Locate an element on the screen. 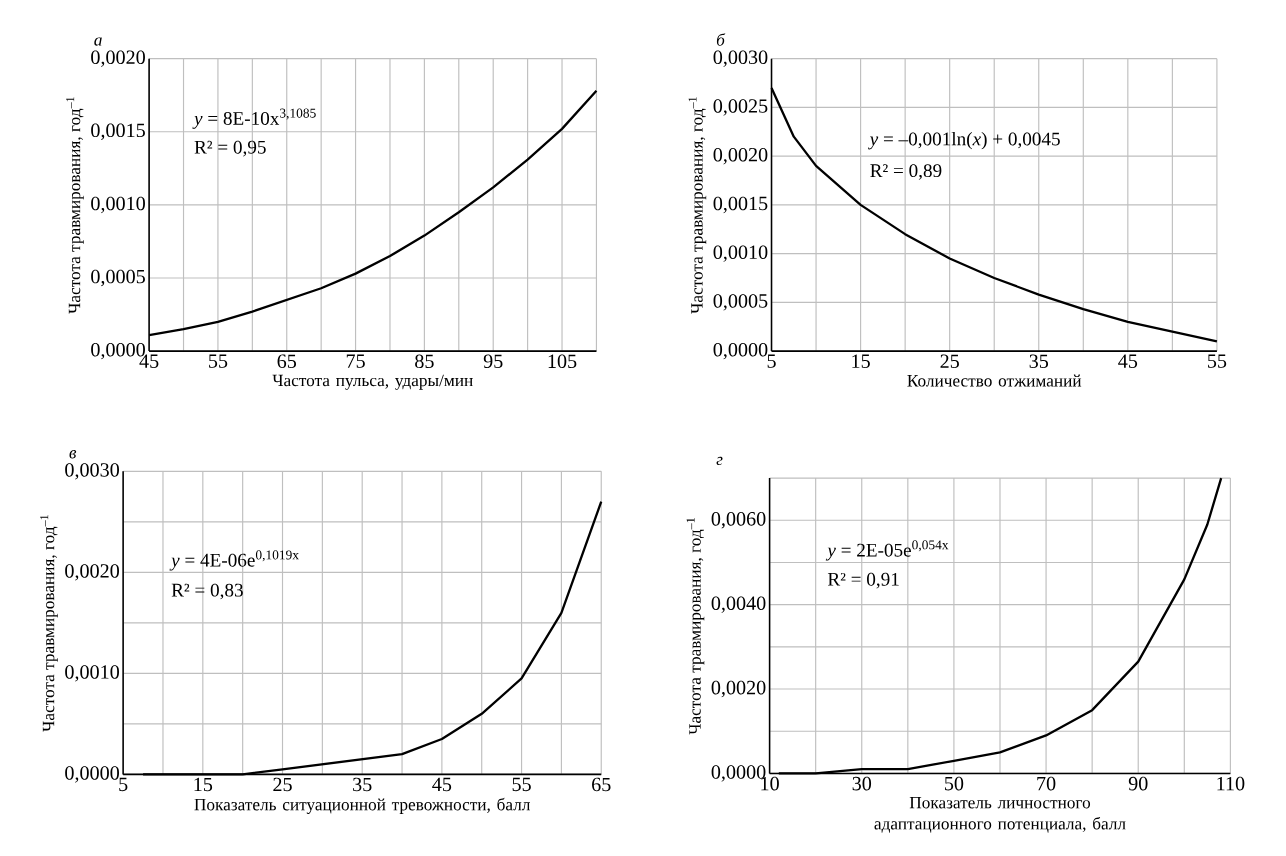 This screenshot has width=1286, height=856. chart-title: а is located at coordinates (98, 41).